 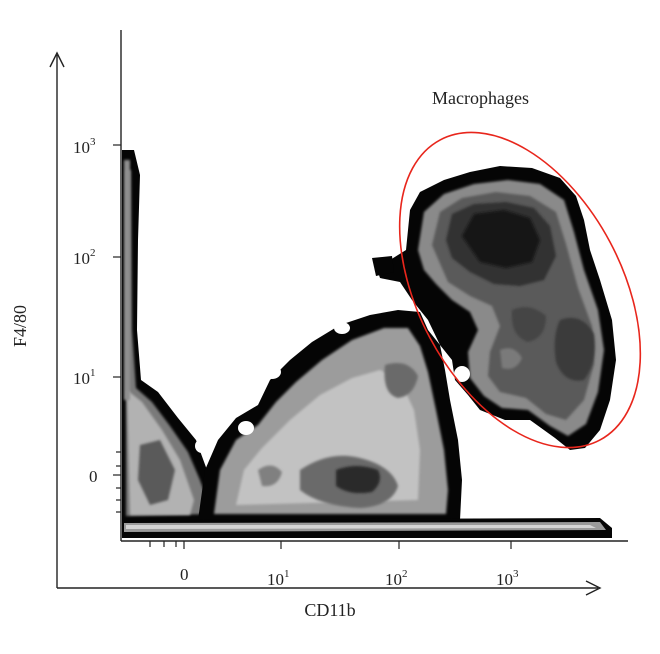 What do you see at coordinates (367, 528) in the screenshot?
I see `population-baseline` at bounding box center [367, 528].